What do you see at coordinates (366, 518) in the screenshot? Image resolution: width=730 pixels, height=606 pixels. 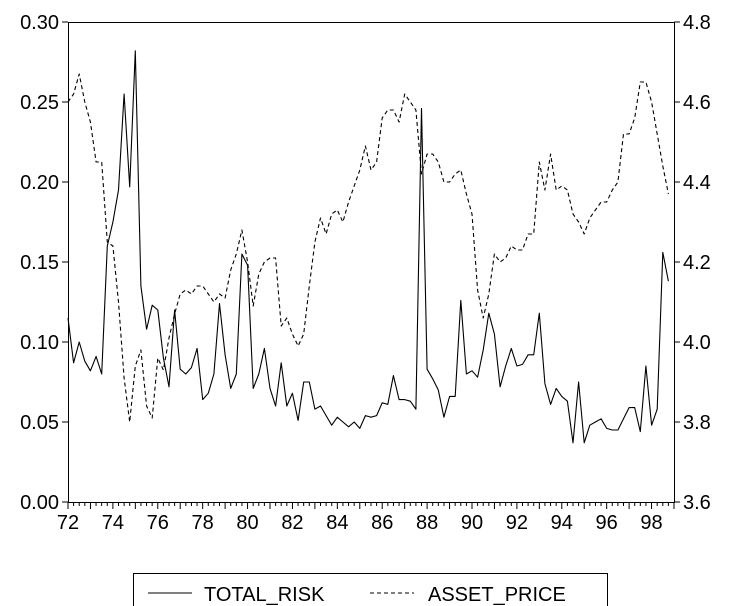 I see `x-axis: 72 74 76 78 80 82 84 86 88 90 92 94 96 98` at bounding box center [366, 518].